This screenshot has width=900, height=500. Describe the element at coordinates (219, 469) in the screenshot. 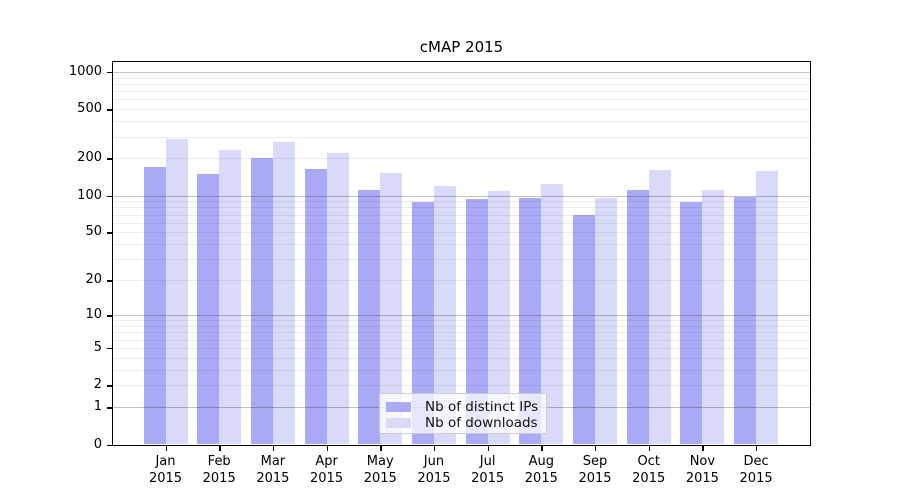

I see `x-axis-tick-label: Feb 2015` at that location.